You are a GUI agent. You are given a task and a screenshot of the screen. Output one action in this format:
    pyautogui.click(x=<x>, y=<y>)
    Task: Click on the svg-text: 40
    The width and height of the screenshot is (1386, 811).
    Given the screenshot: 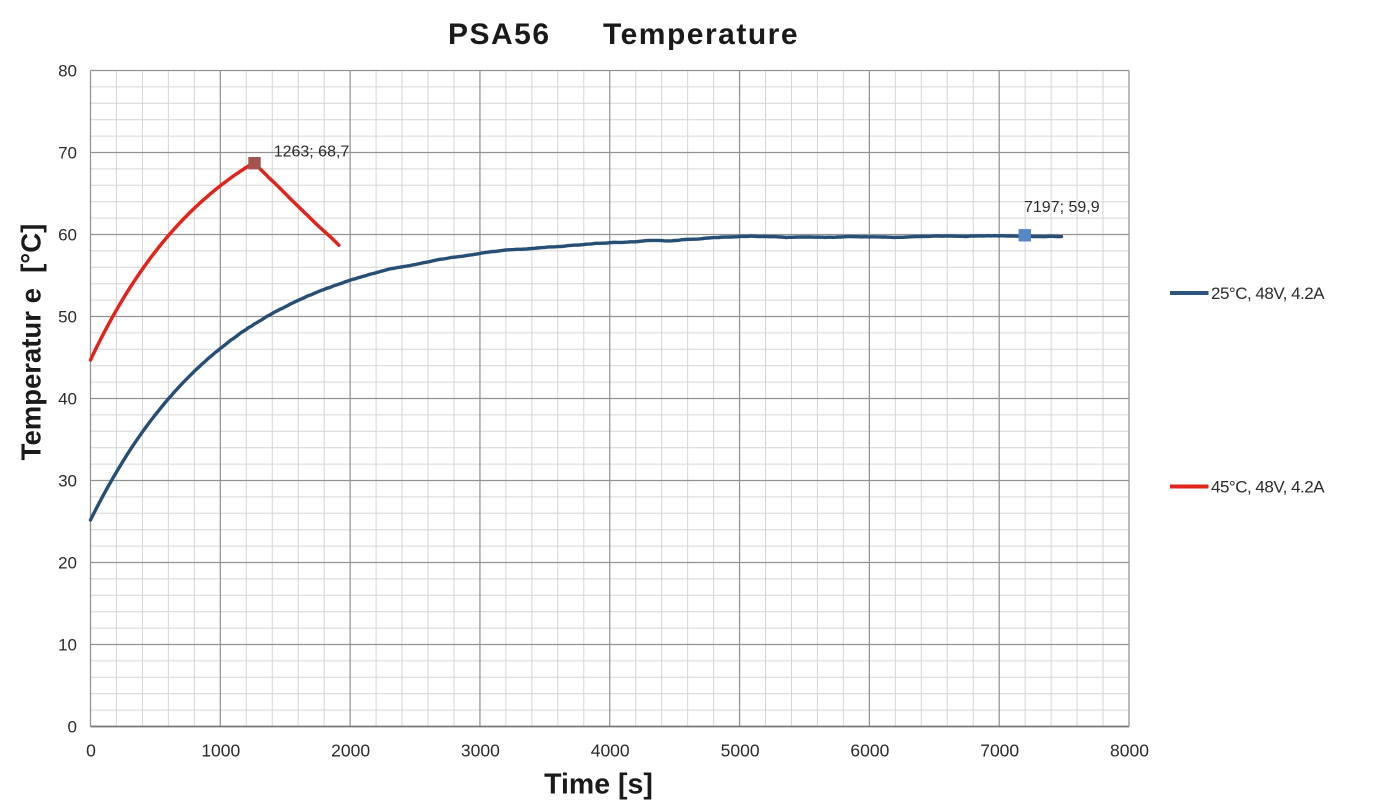 What is the action you would take?
    pyautogui.click(x=67, y=399)
    